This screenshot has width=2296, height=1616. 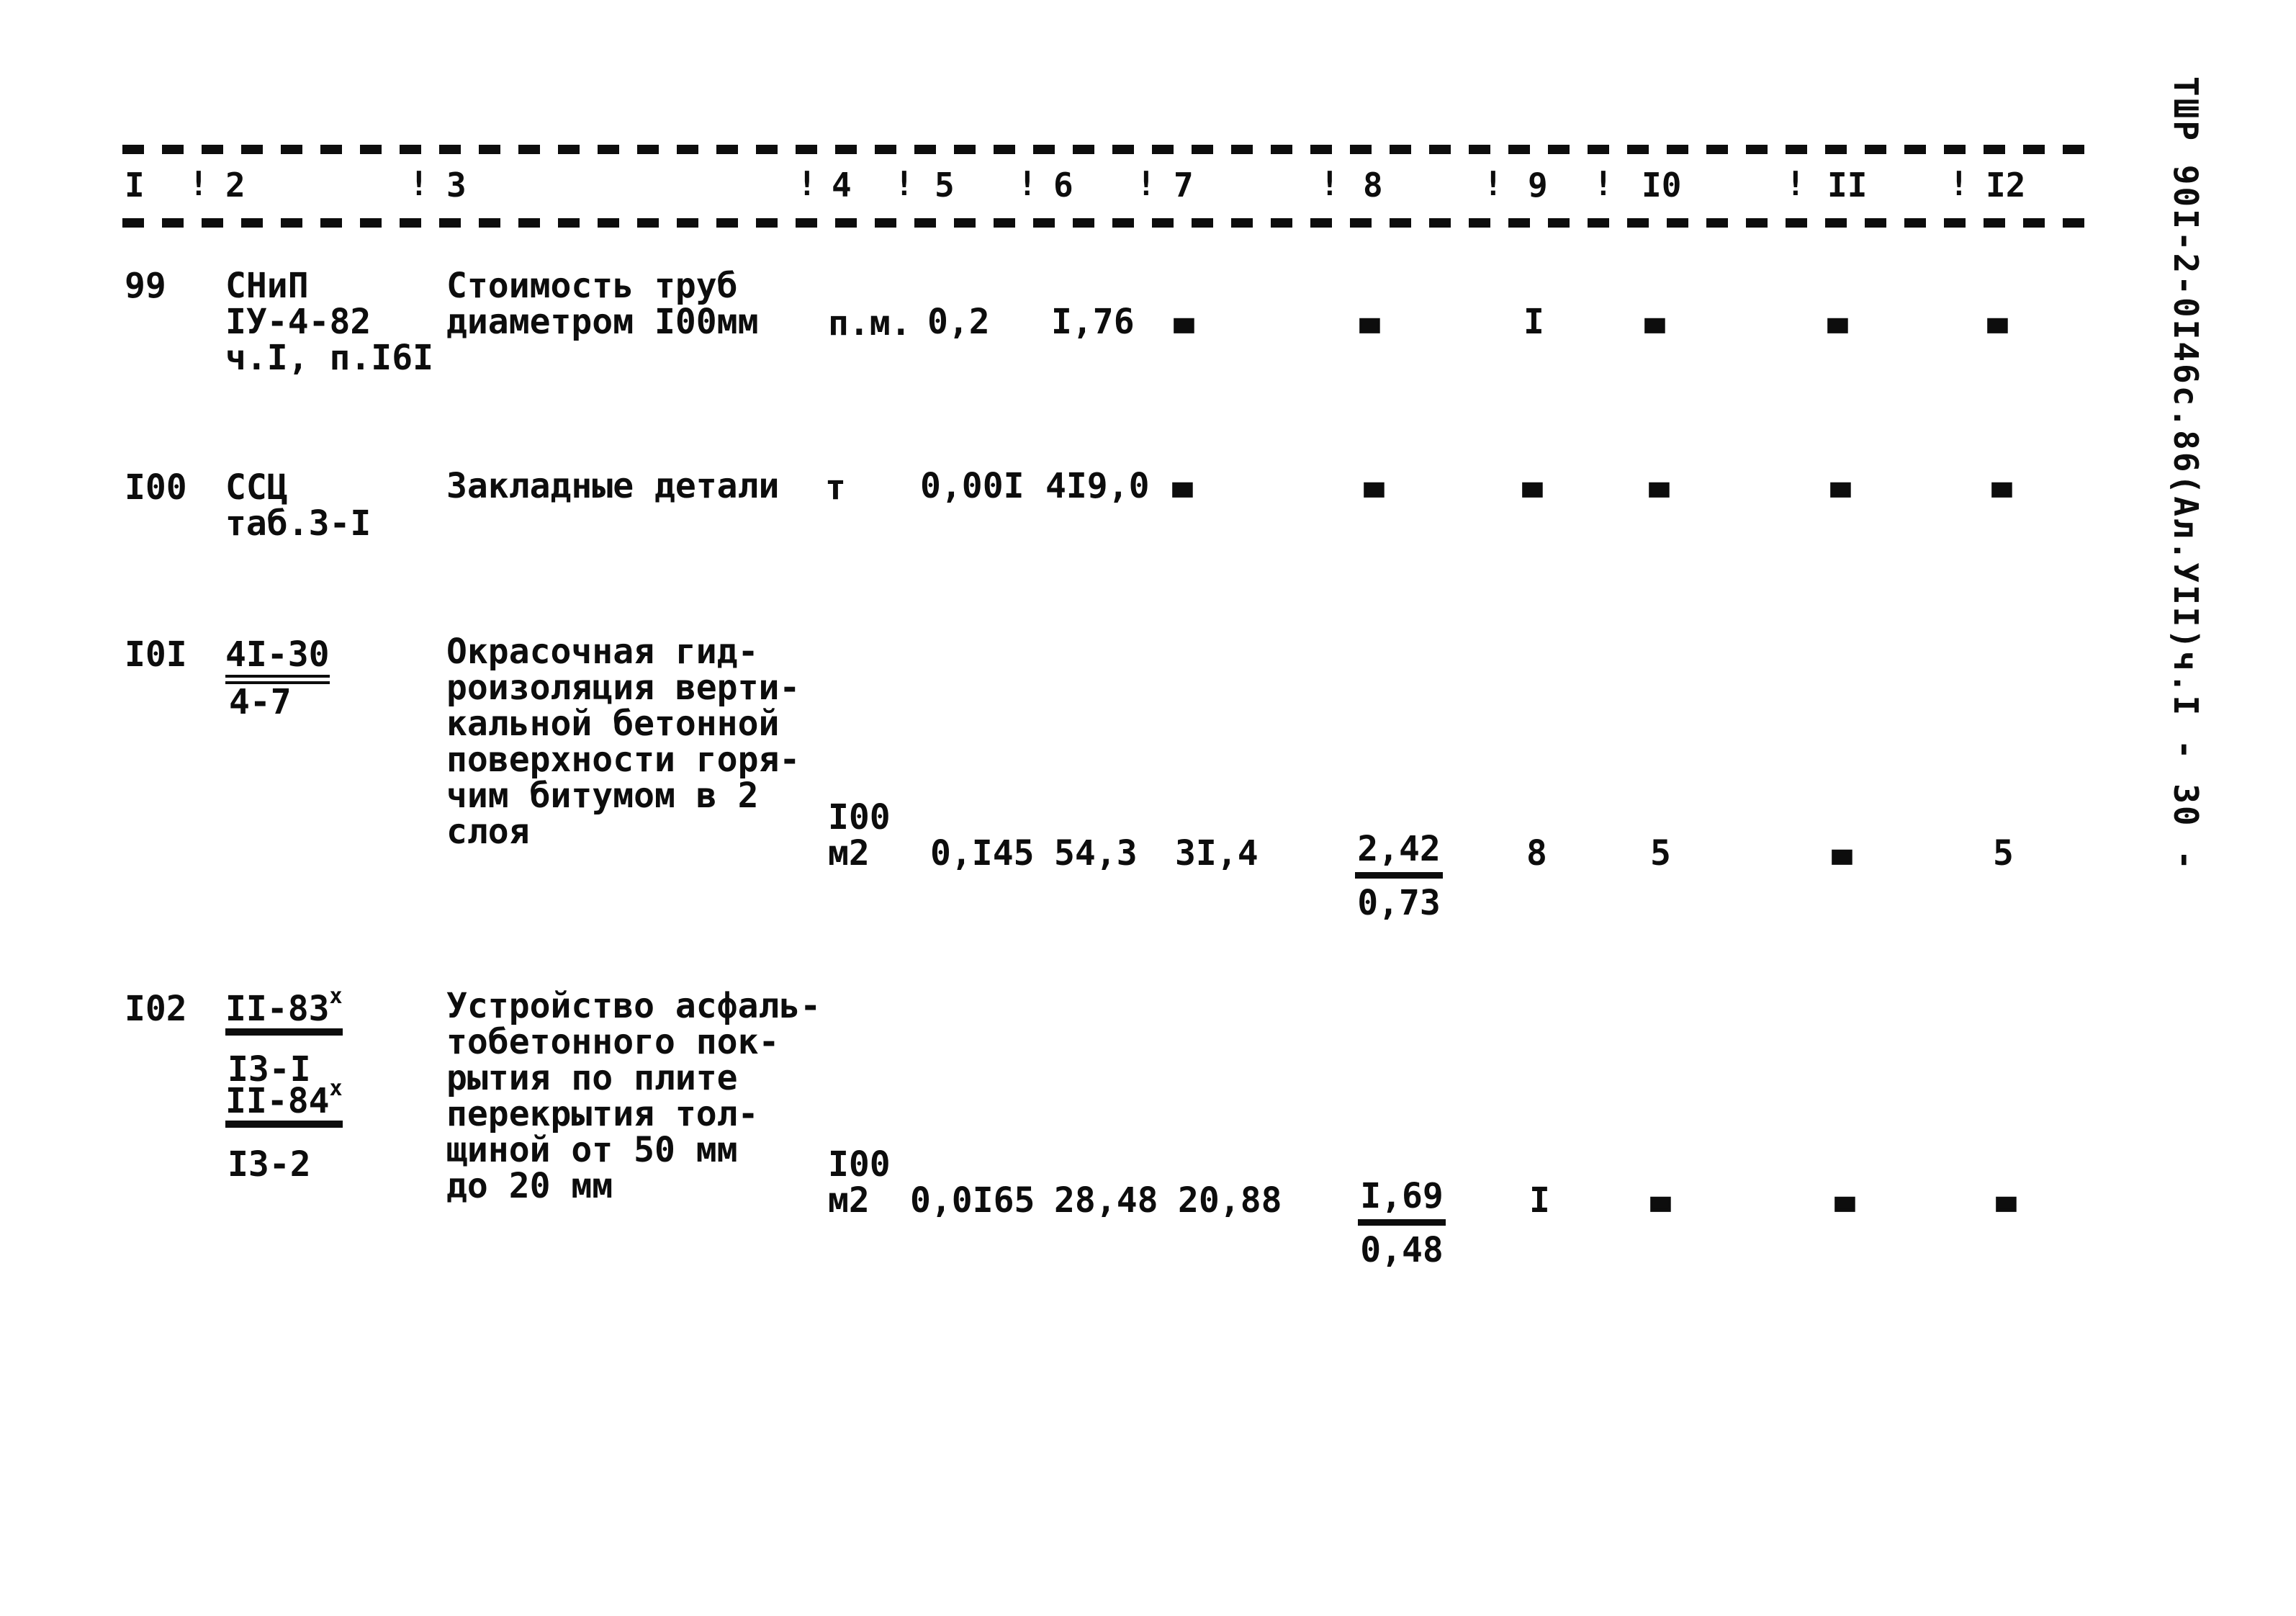 What do you see at coordinates (1183, 486) in the screenshot?
I see `row-100-col7-value: -` at bounding box center [1183, 486].